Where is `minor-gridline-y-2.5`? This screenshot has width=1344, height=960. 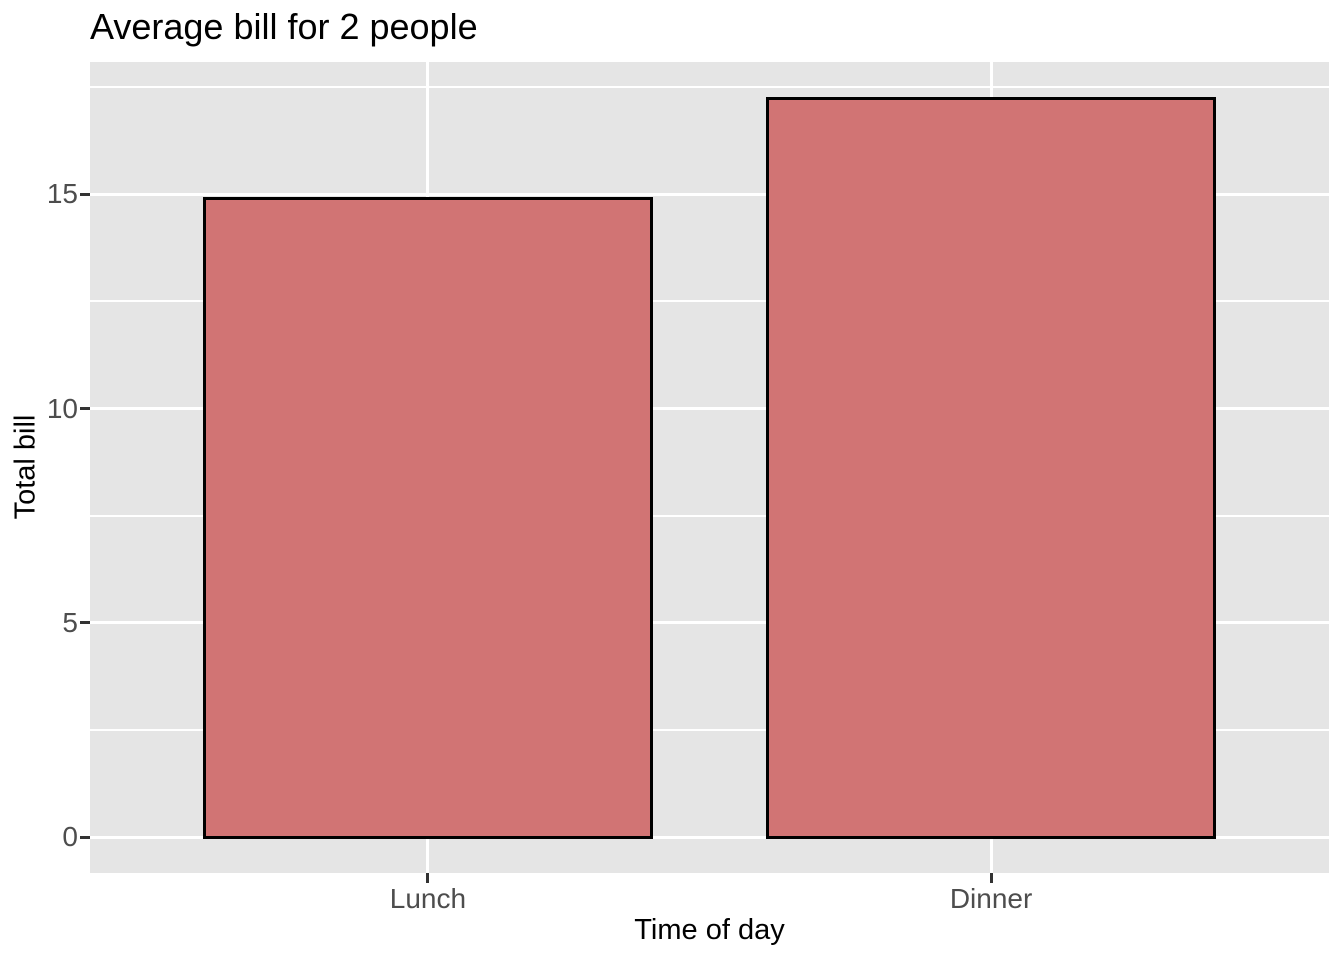
minor-gridline-y-2.5 is located at coordinates (709, 730).